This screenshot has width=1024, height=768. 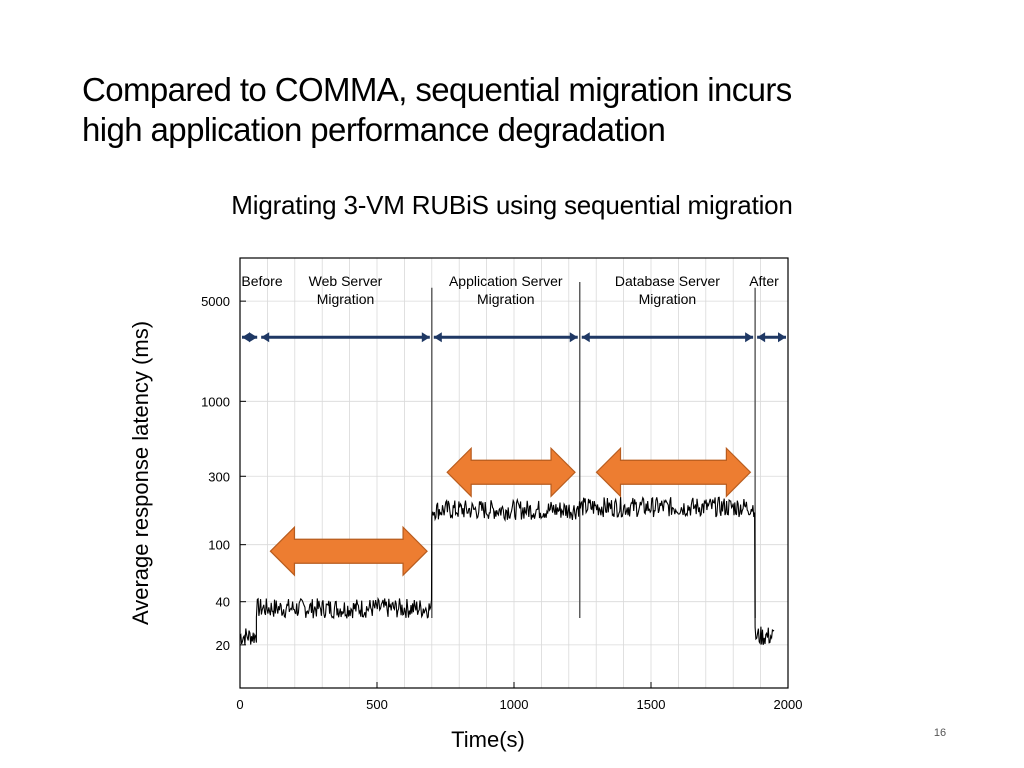 What do you see at coordinates (651, 704) in the screenshot?
I see `x-tick-label: 1500` at bounding box center [651, 704].